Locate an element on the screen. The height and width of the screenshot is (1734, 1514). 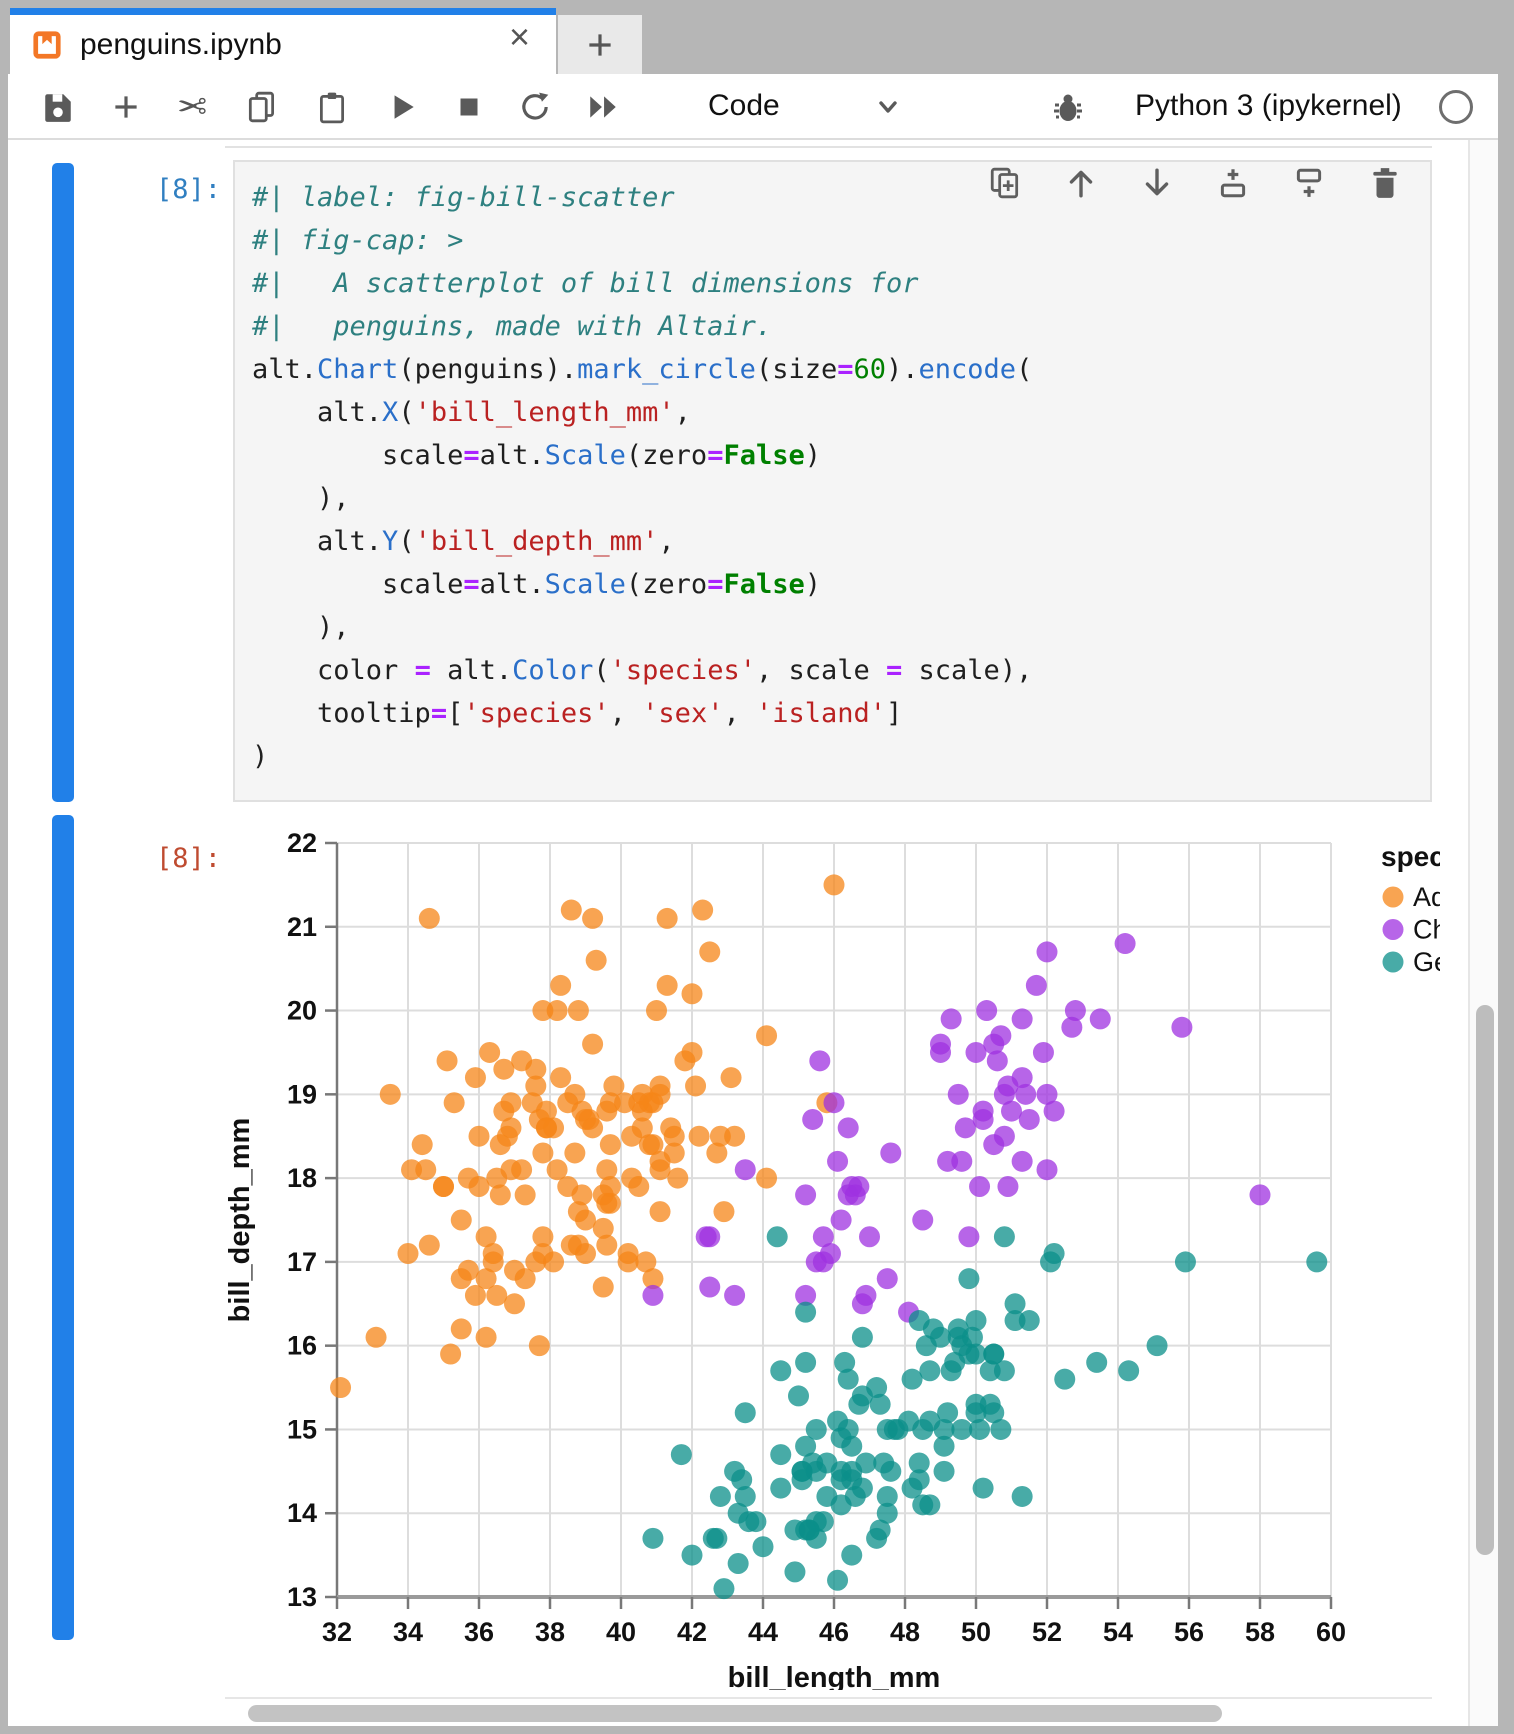
cell-type-select: Code is located at coordinates (744, 105).